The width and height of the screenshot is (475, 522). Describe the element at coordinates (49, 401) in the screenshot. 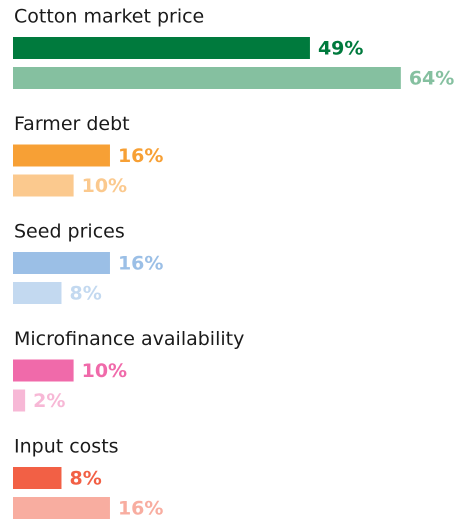

I see `value-label: 2%` at that location.